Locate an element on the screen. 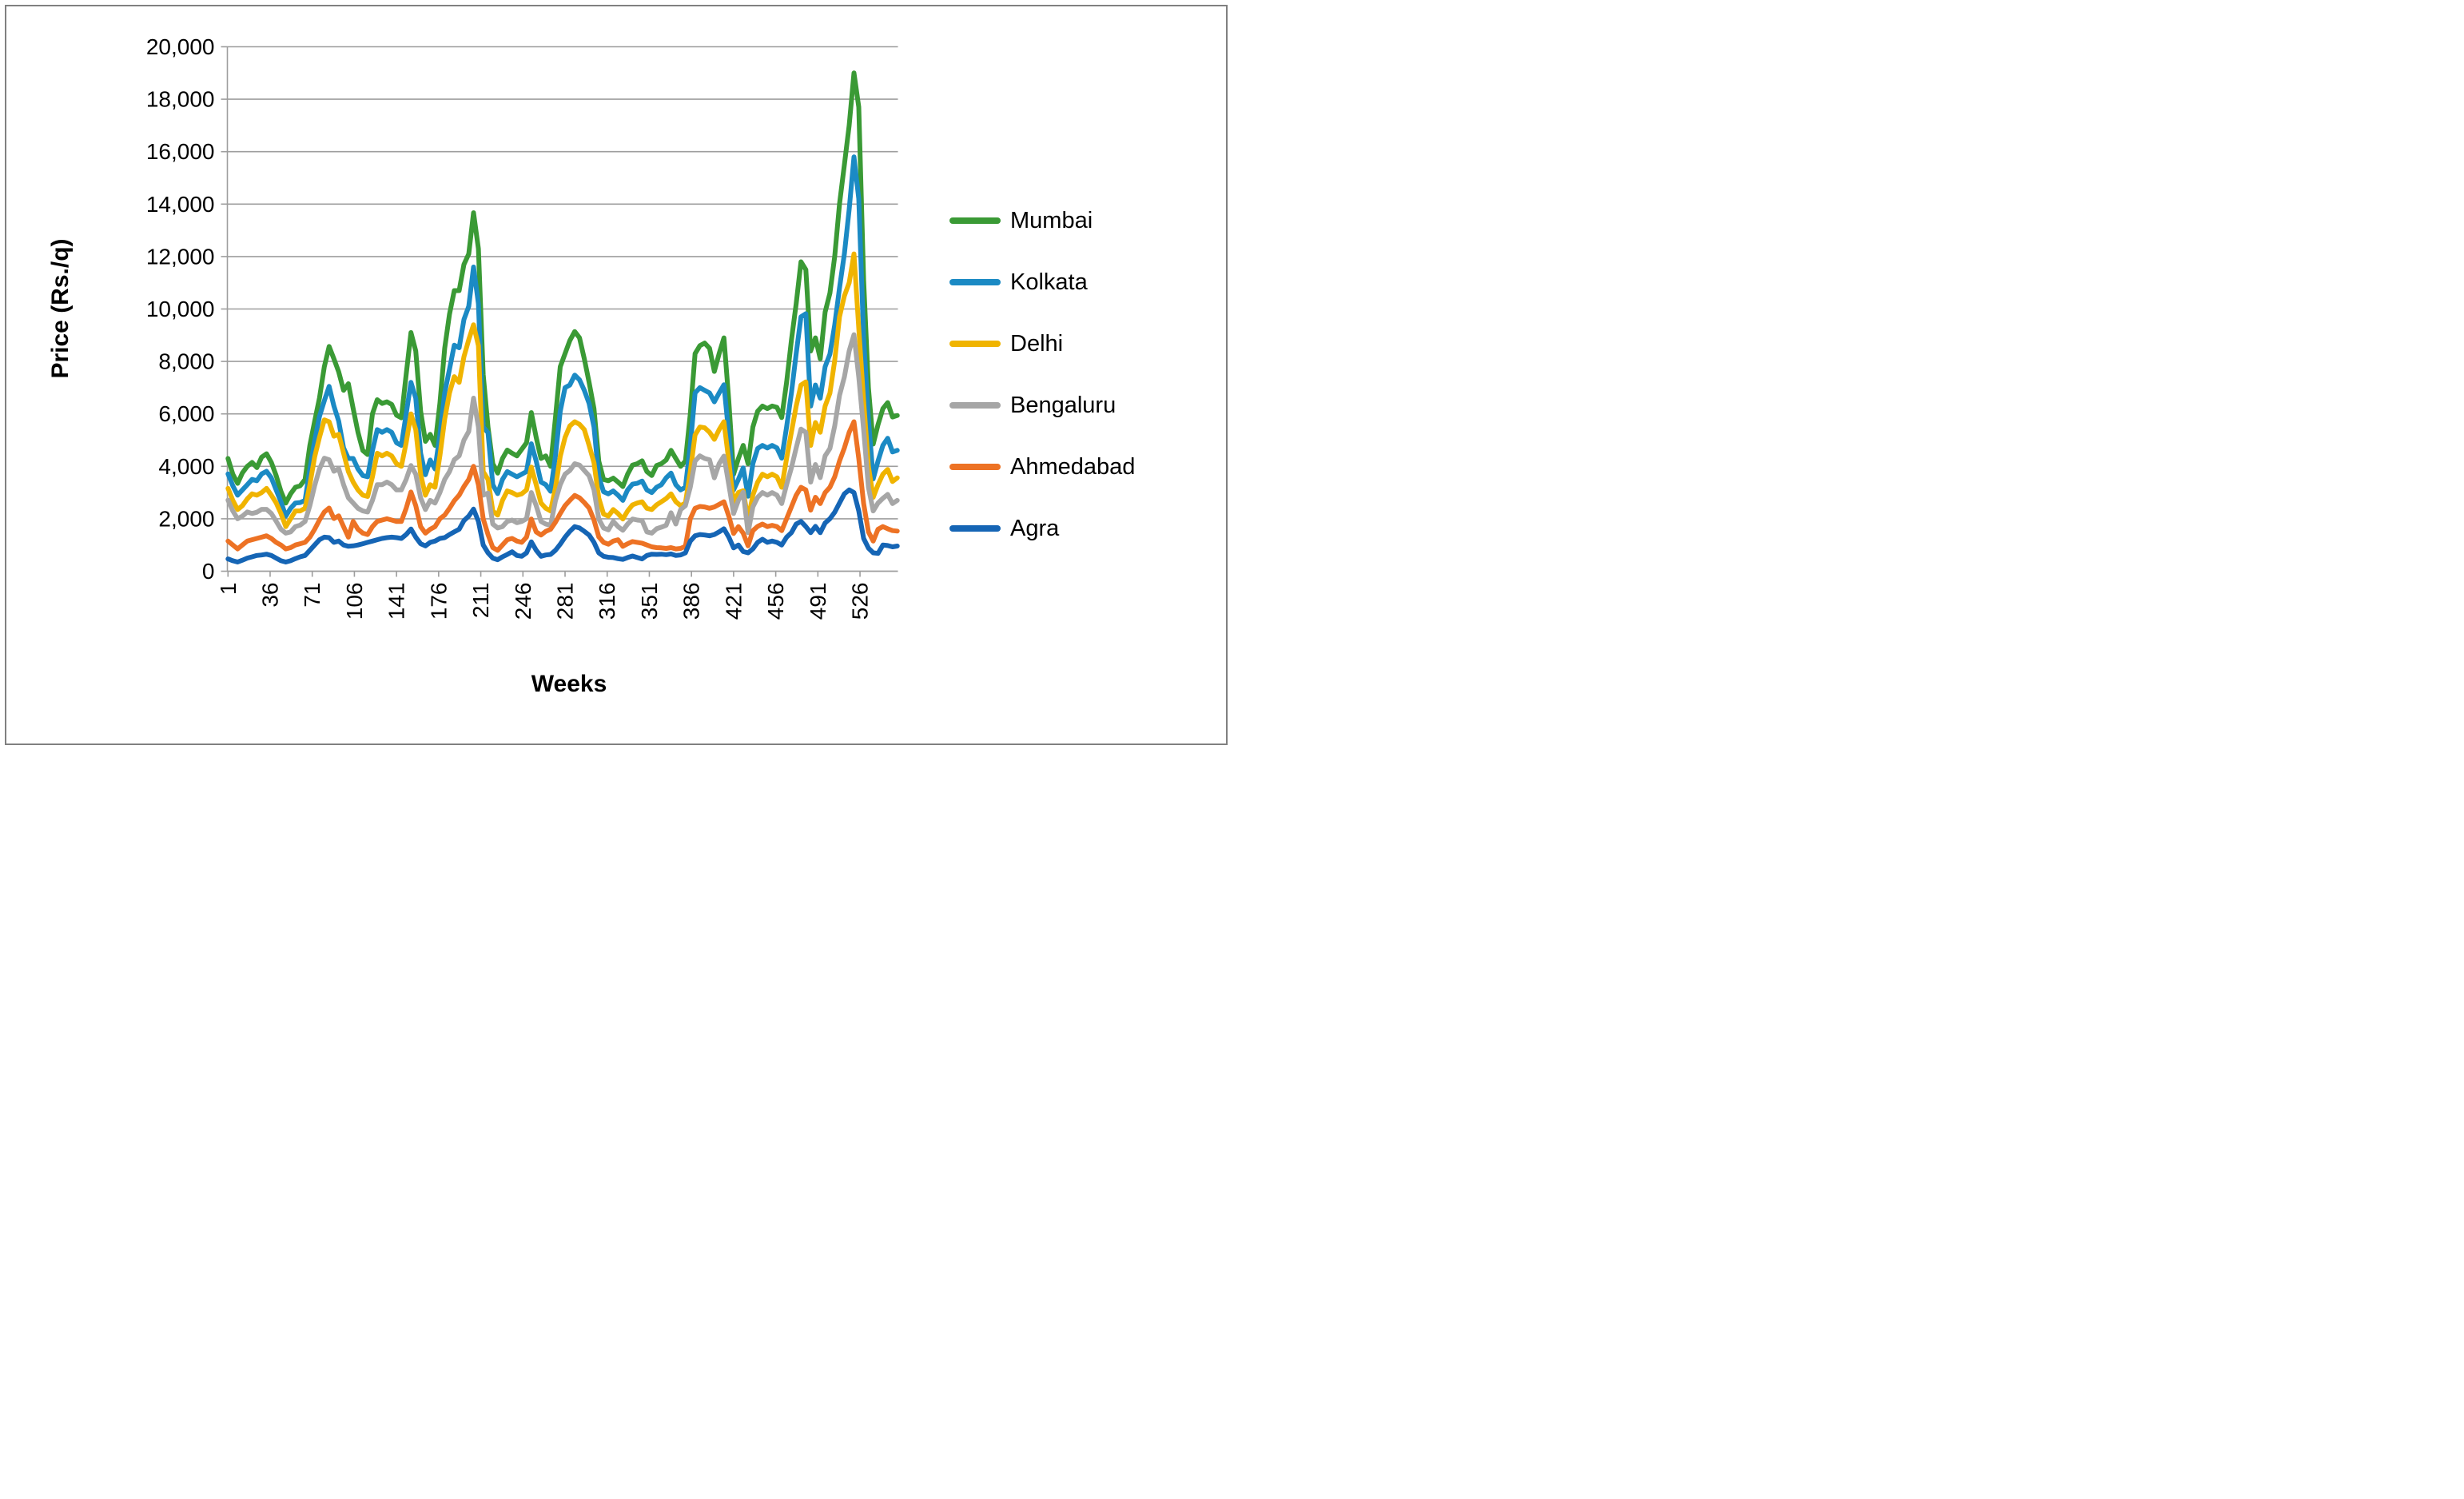  legend-label: Ahmedabad is located at coordinates (1073, 466).